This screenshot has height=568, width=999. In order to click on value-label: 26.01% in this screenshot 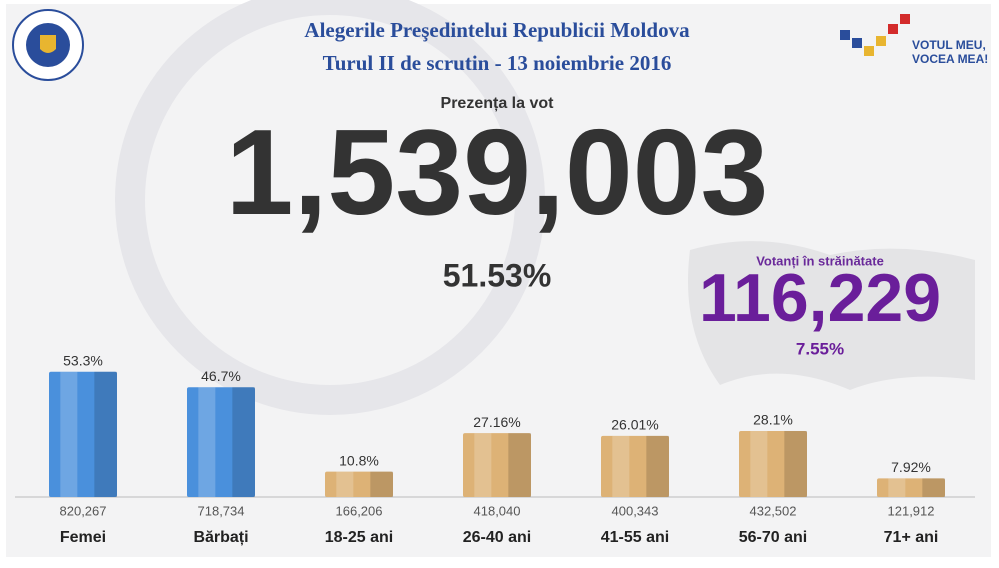, I will do `click(634, 425)`.